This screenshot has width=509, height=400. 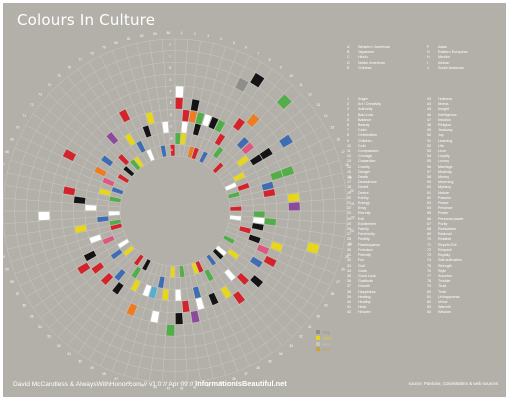 What do you see at coordinates (445, 239) in the screenshot?
I see `category-item: 70 Reliable` at bounding box center [445, 239].